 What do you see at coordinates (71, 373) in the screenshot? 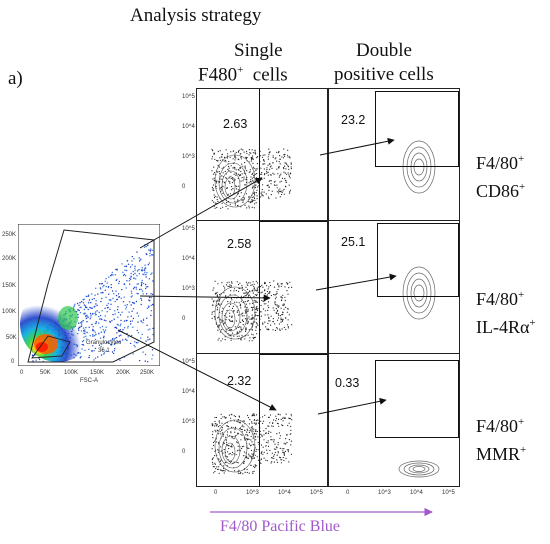
I see `gating-x-tick: 100K` at bounding box center [71, 373].